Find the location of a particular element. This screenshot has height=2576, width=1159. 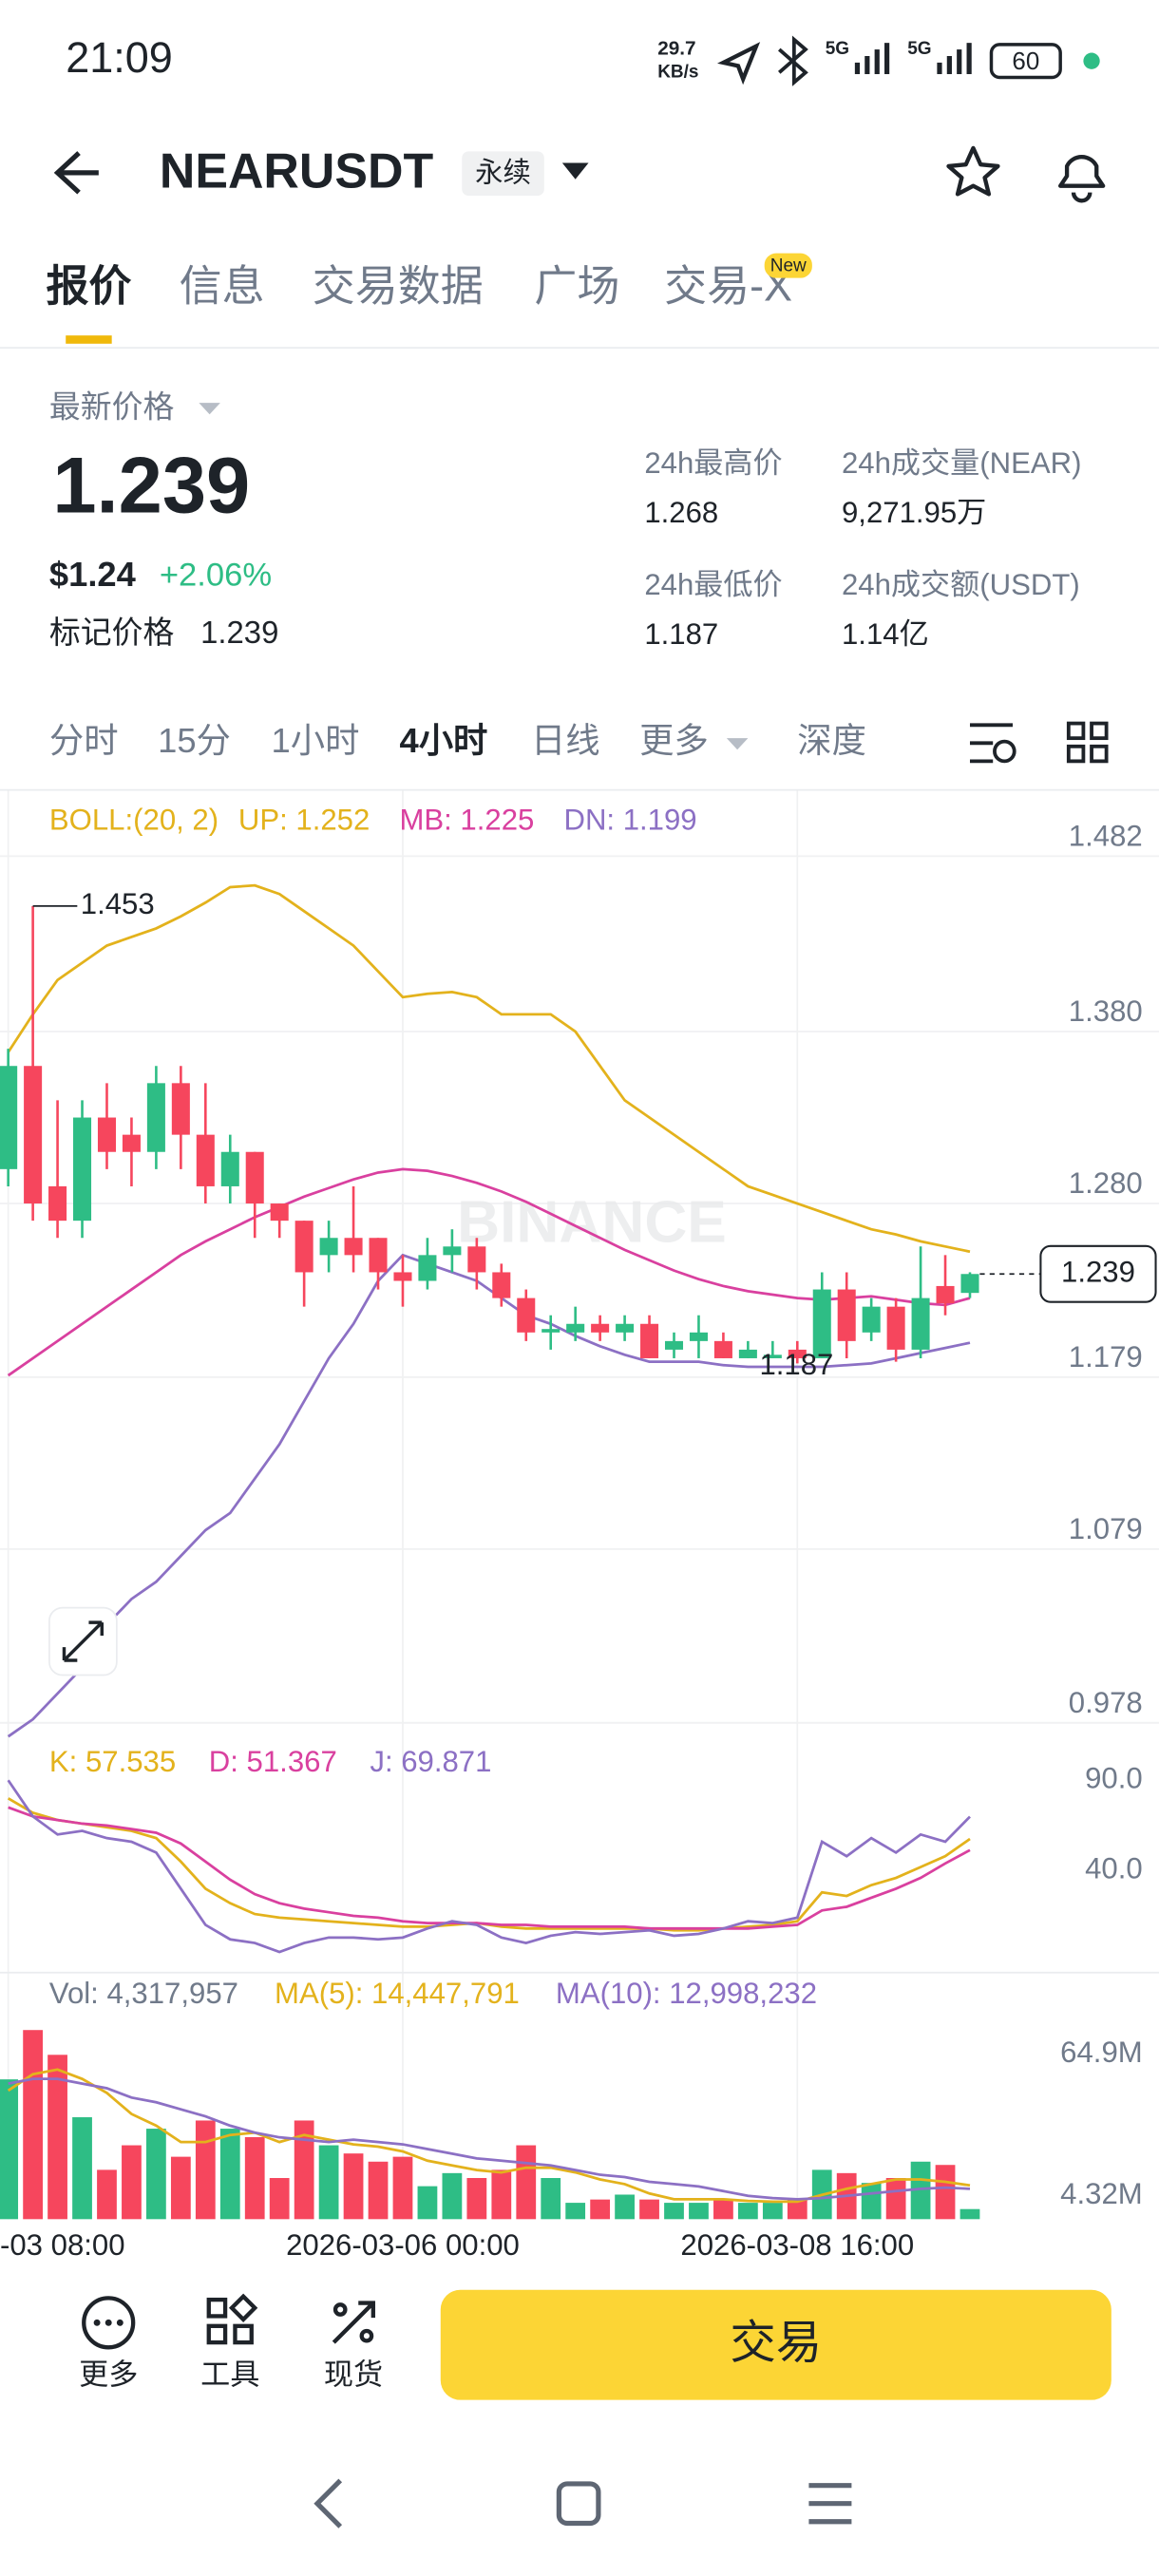

interval: 更多 is located at coordinates (674, 740).